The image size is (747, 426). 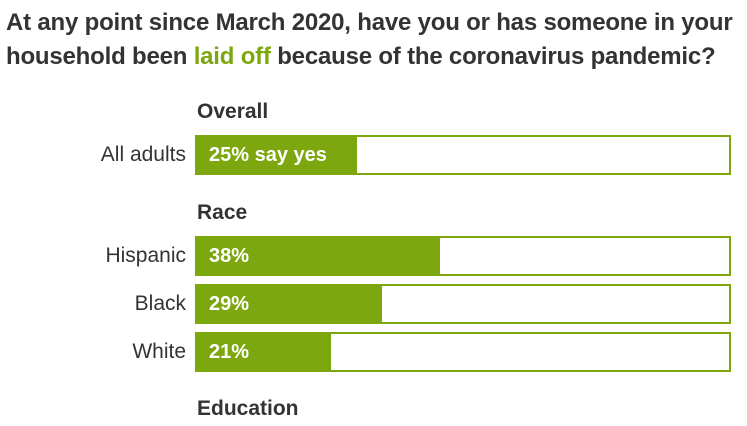 I want to click on row-label-black: Black, so click(x=160, y=303).